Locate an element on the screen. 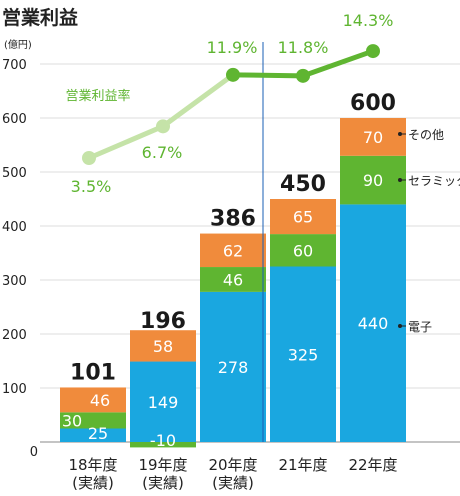  margin-value-label: 14.3% is located at coordinates (368, 20).